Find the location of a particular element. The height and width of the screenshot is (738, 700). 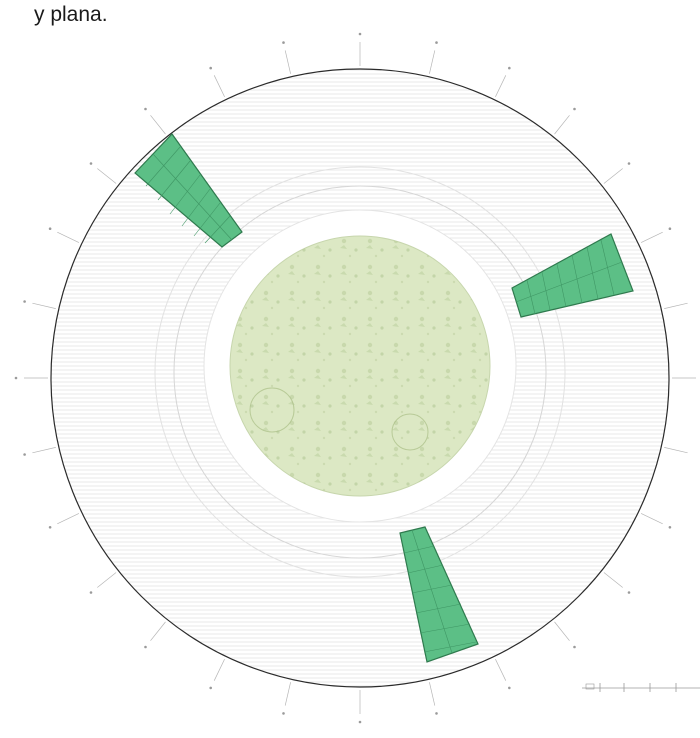

central-green-texture is located at coordinates (360, 366).